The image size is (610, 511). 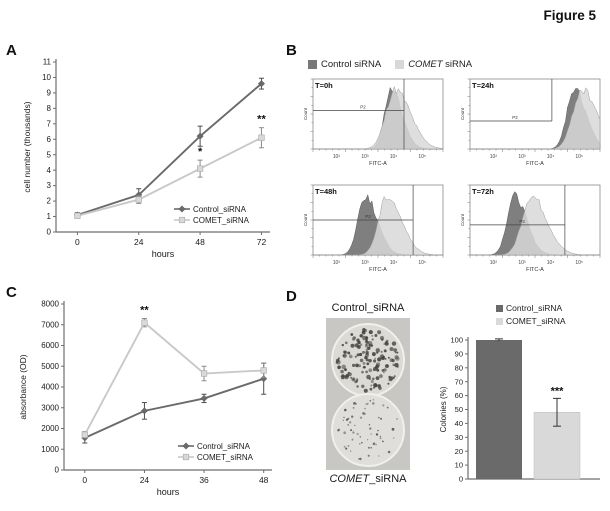 I want to click on panel-d-colonies-bar-chart: 0 10 20 30 40 50 60 70 80 90 100 Colonies (%) ***, so click(x=519, y=410).